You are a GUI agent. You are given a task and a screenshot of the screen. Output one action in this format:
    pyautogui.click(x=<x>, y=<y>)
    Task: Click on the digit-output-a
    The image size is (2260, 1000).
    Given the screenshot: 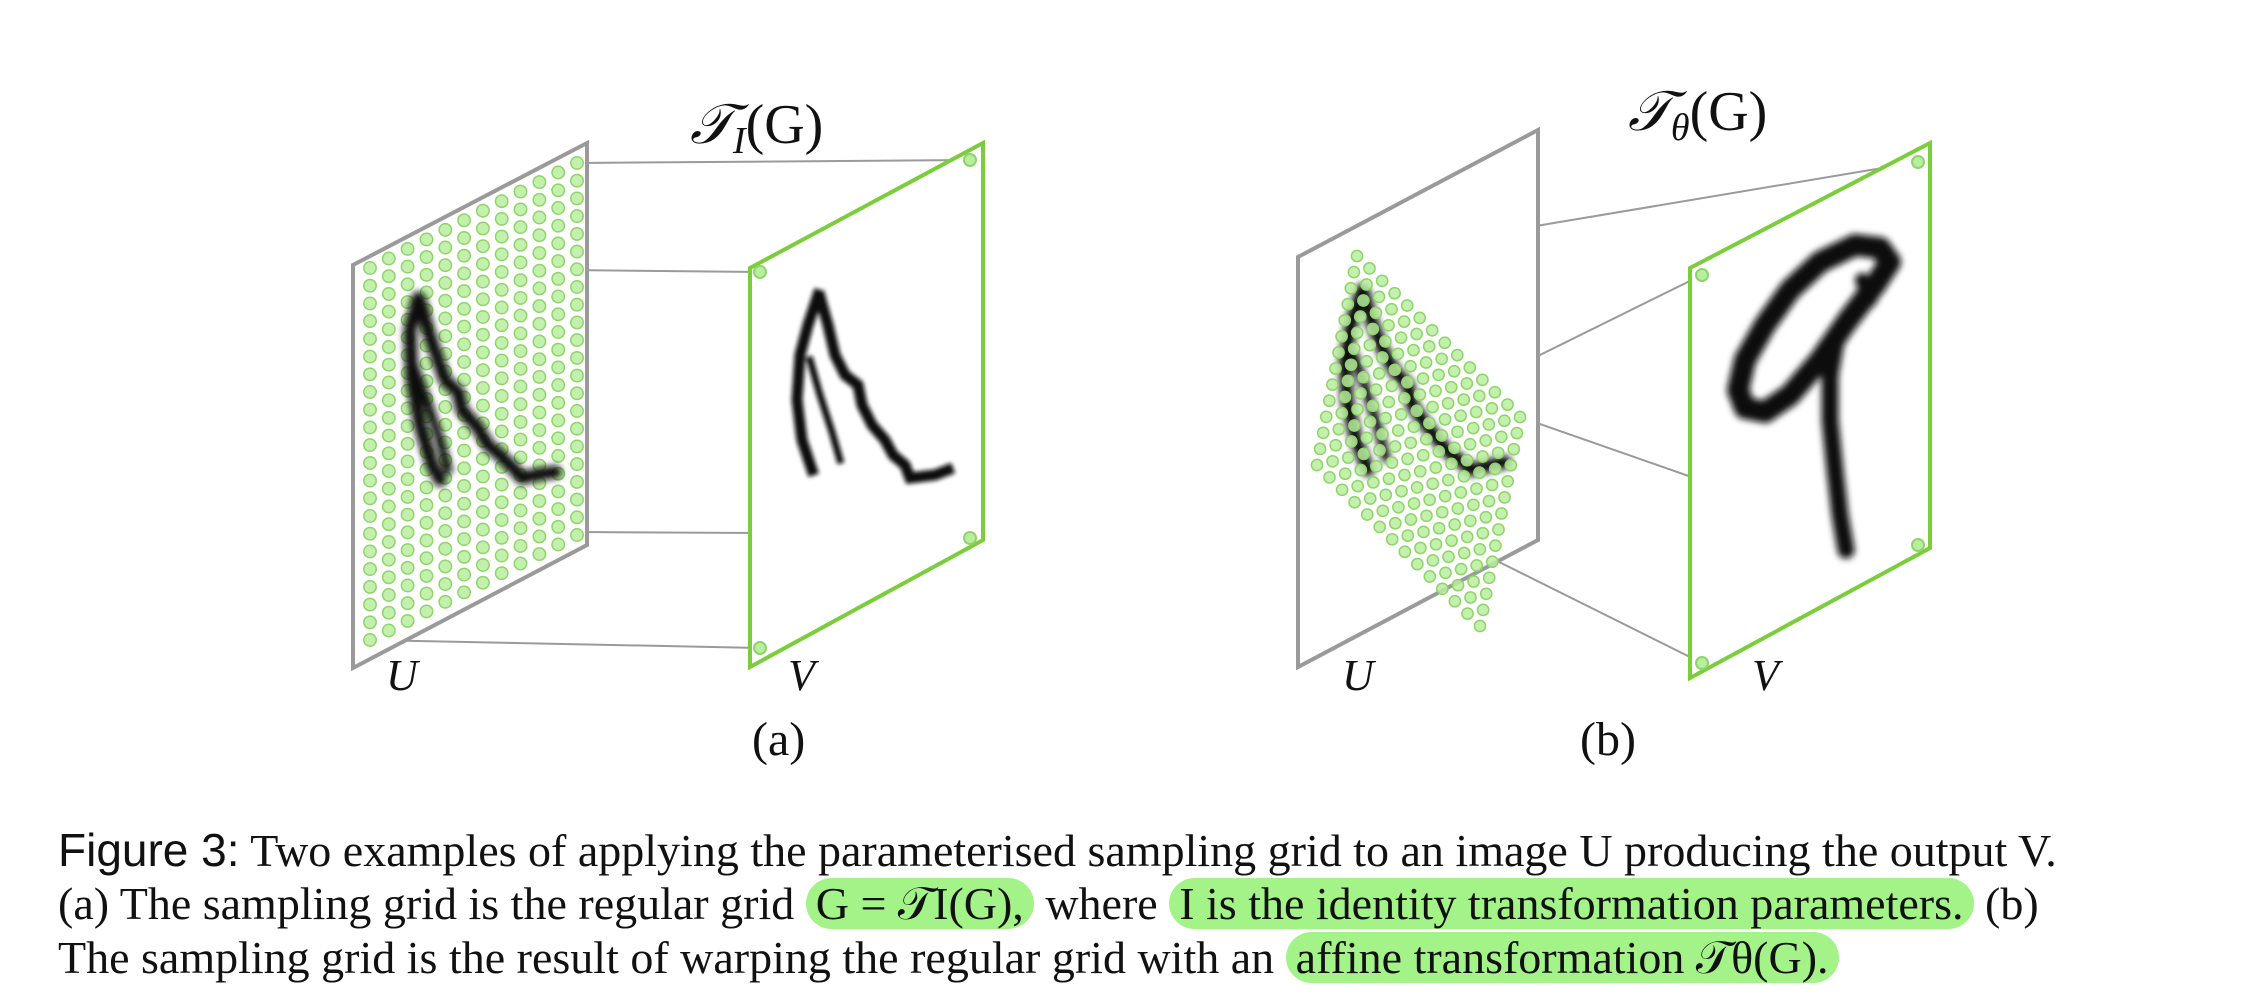 What is the action you would take?
    pyautogui.click(x=873, y=386)
    